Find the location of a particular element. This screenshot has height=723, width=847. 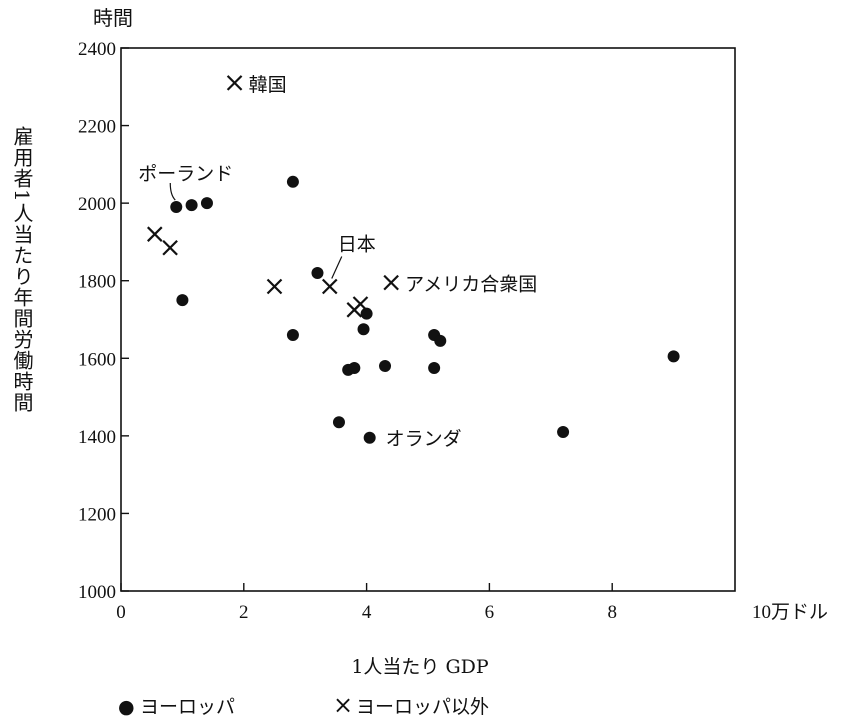

x-tick-label: 8 is located at coordinates (612, 612).